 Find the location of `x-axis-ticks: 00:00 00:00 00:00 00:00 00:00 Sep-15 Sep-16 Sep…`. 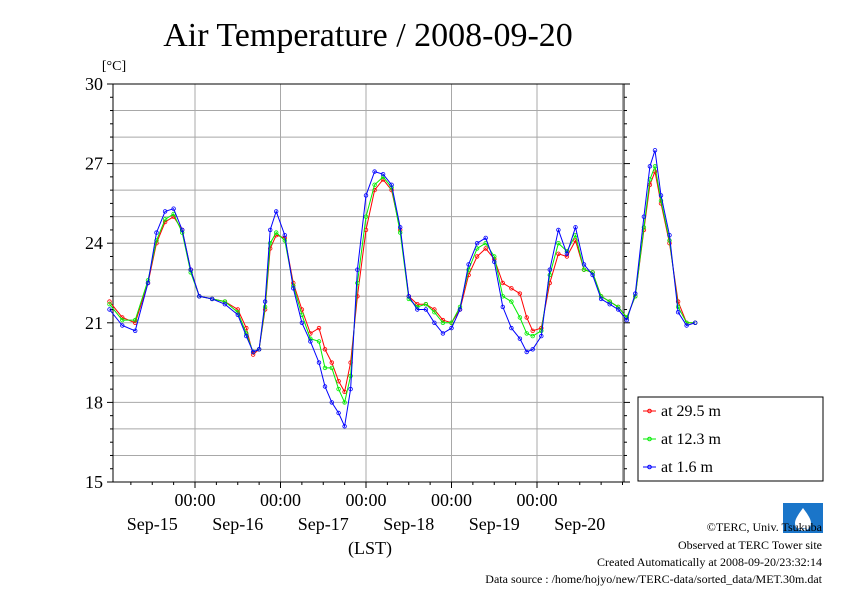

x-axis-ticks: 00:00 00:00 00:00 00:00 00:00 Sep-15 Sep-16 Sep… is located at coordinates (375, 508).